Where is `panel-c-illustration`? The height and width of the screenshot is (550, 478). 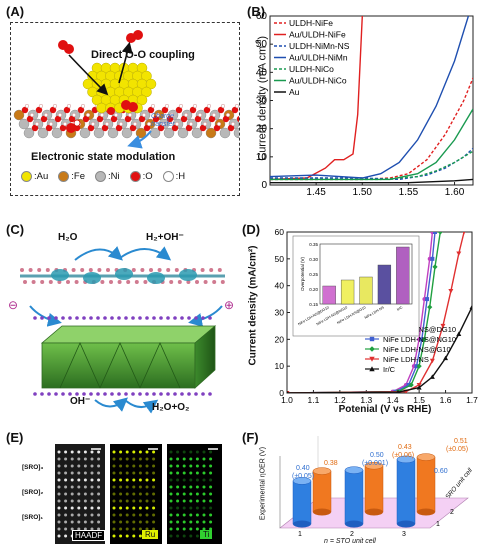 panel-c-illustration is located at coordinates (122, 330).